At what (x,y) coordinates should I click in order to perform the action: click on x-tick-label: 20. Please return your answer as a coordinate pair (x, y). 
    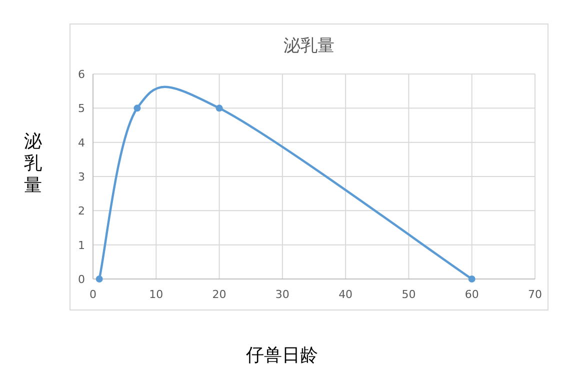
    Looking at the image, I should click on (219, 294).